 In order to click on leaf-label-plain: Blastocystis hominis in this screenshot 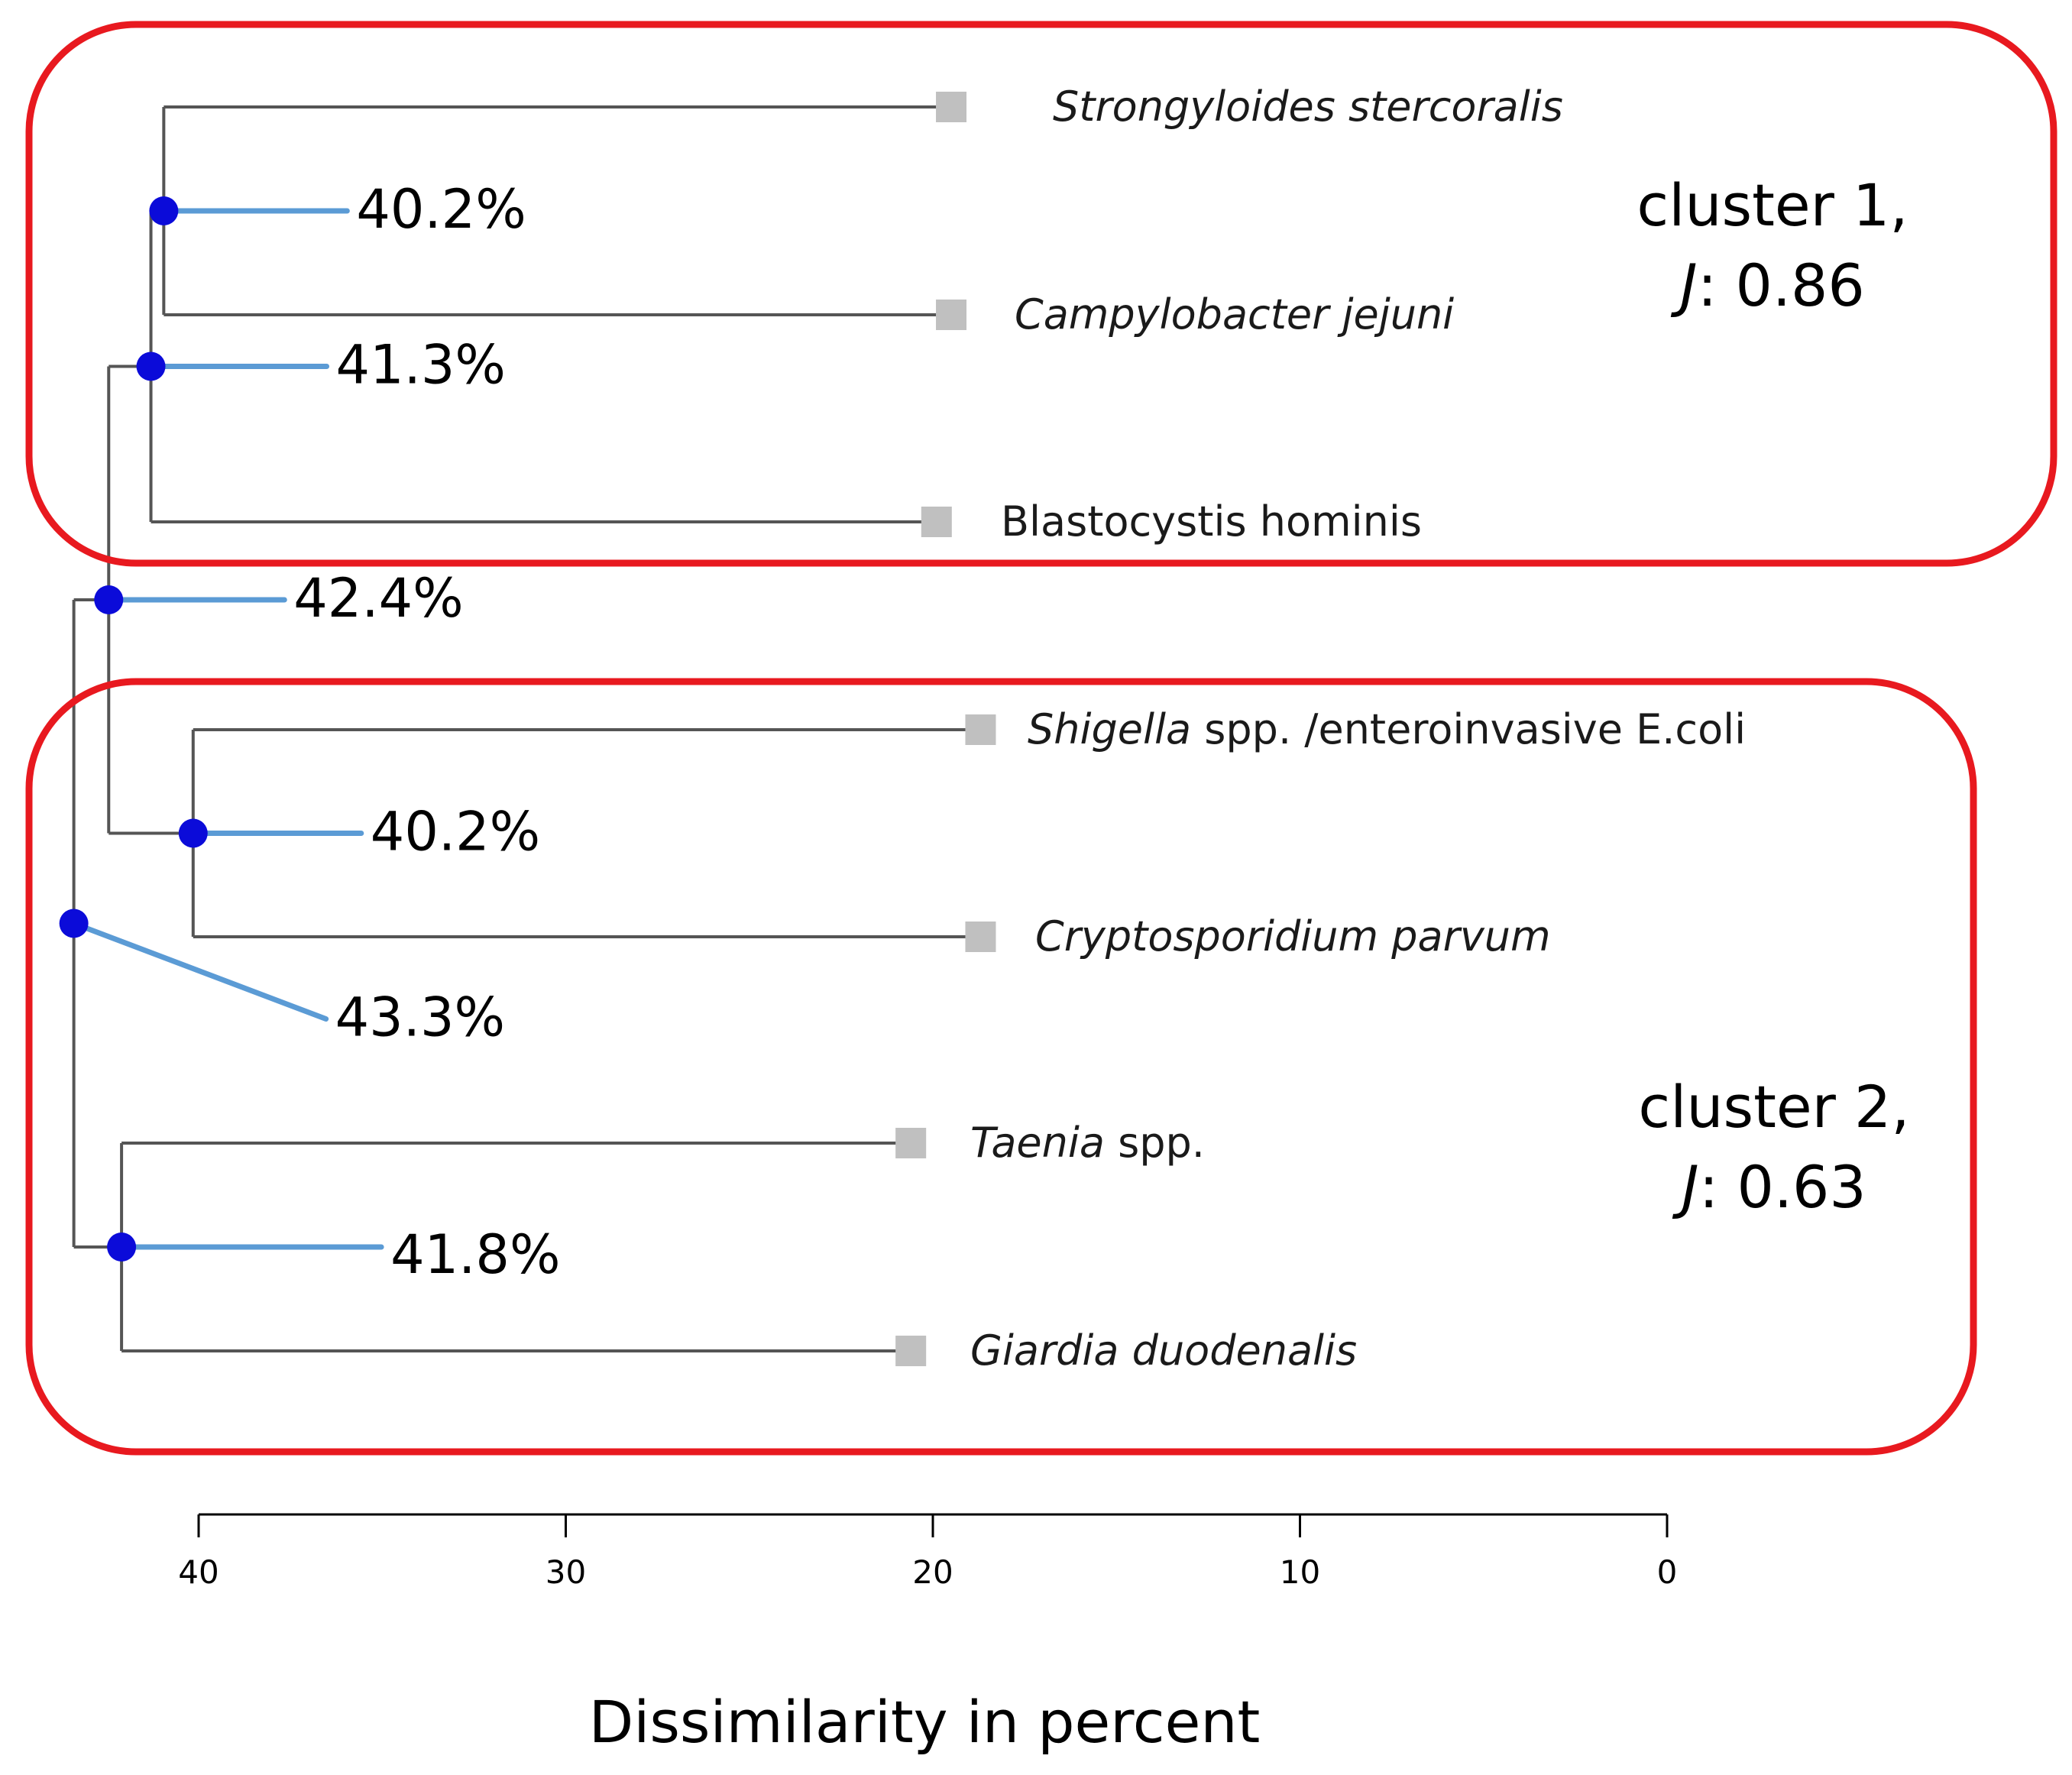, I will do `click(1212, 522)`.